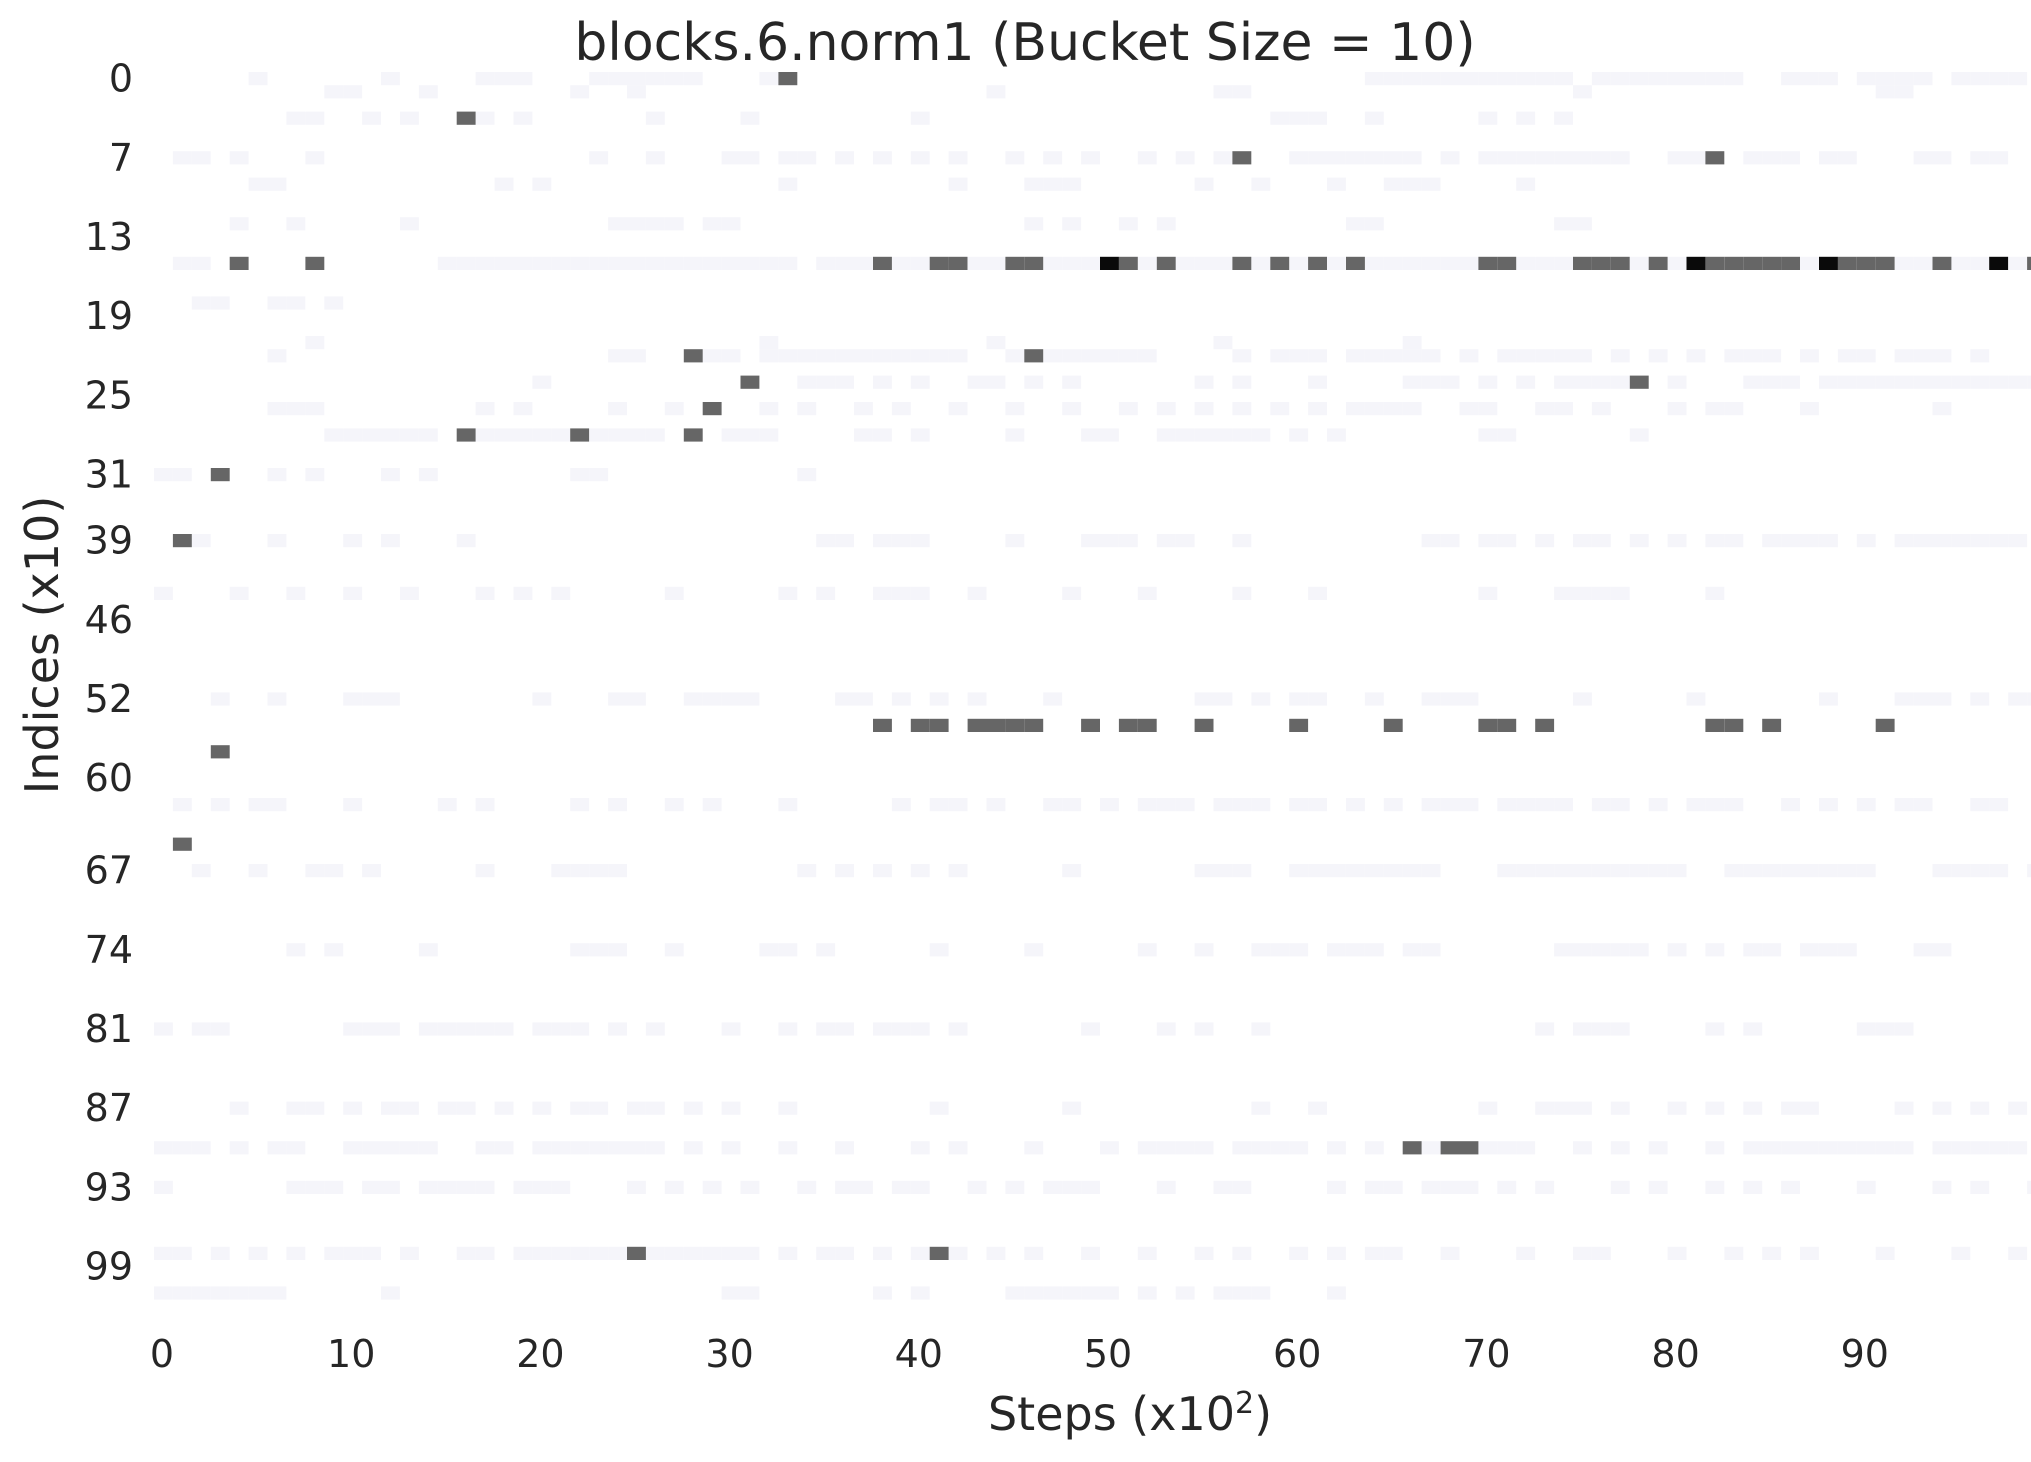  What do you see at coordinates (109, 395) in the screenshot?
I see `y-tick-label: 25` at bounding box center [109, 395].